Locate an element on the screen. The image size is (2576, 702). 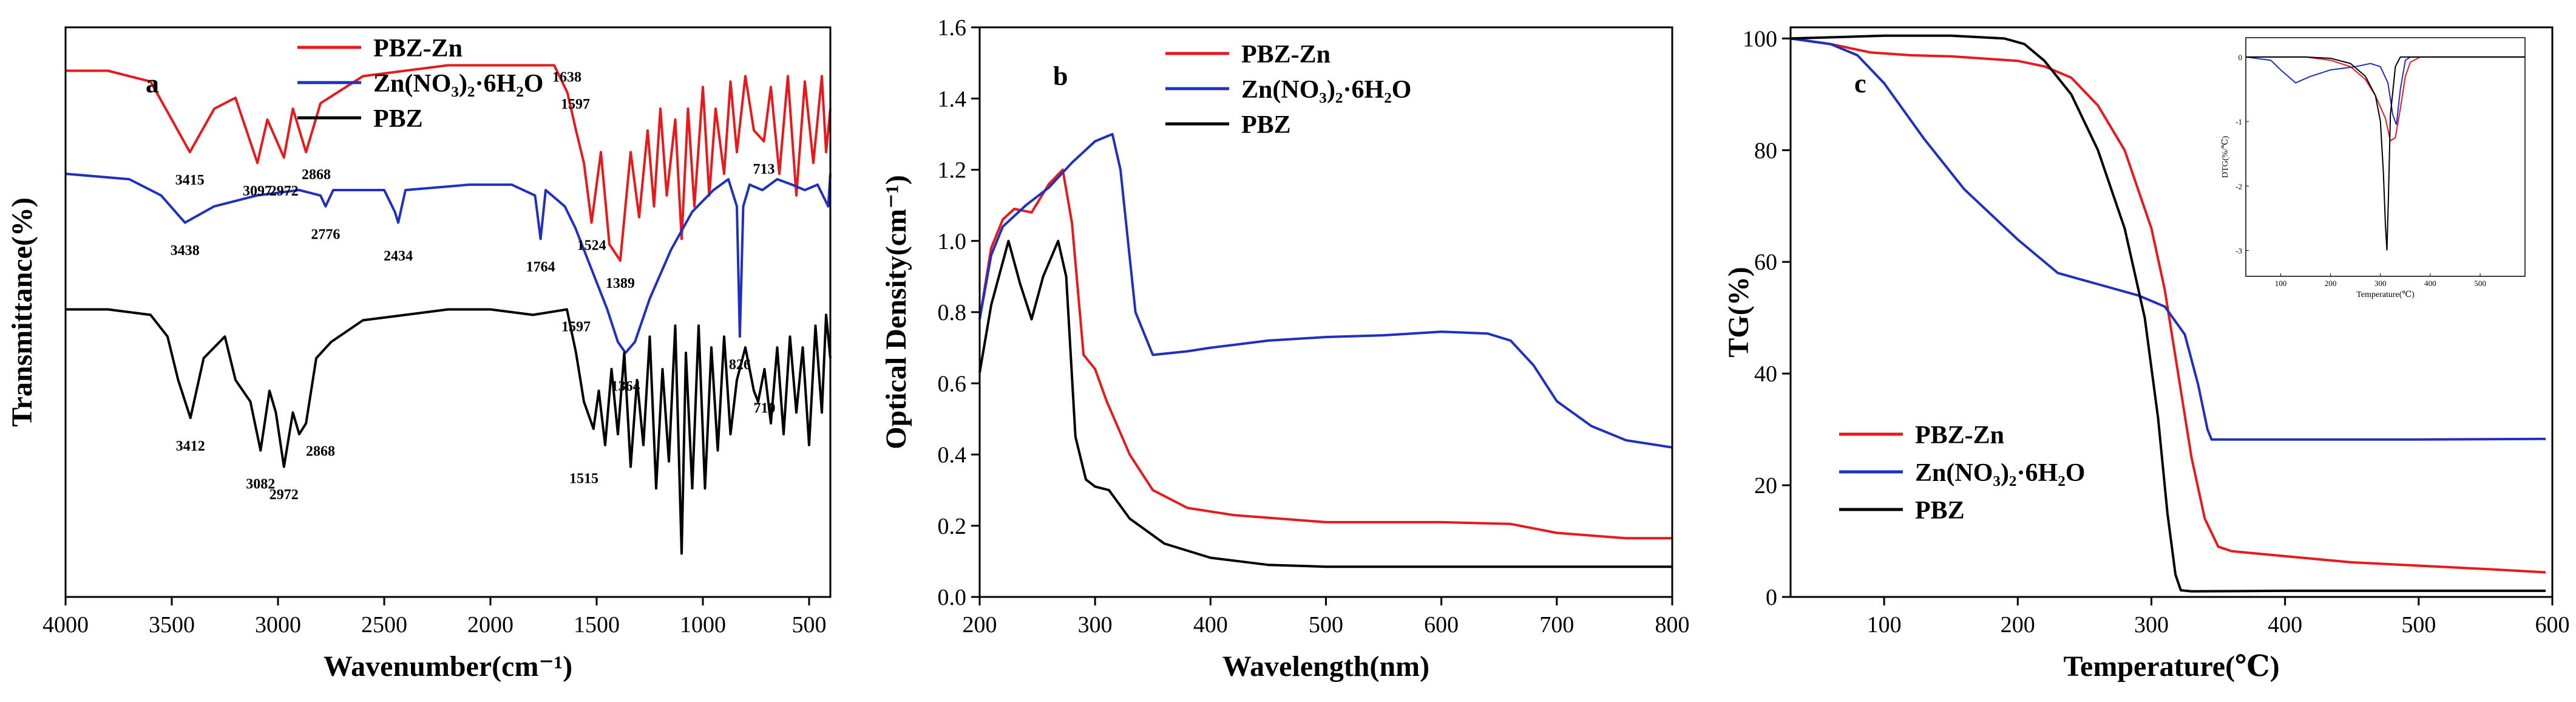
peak-label: 3438 is located at coordinates (185, 251).